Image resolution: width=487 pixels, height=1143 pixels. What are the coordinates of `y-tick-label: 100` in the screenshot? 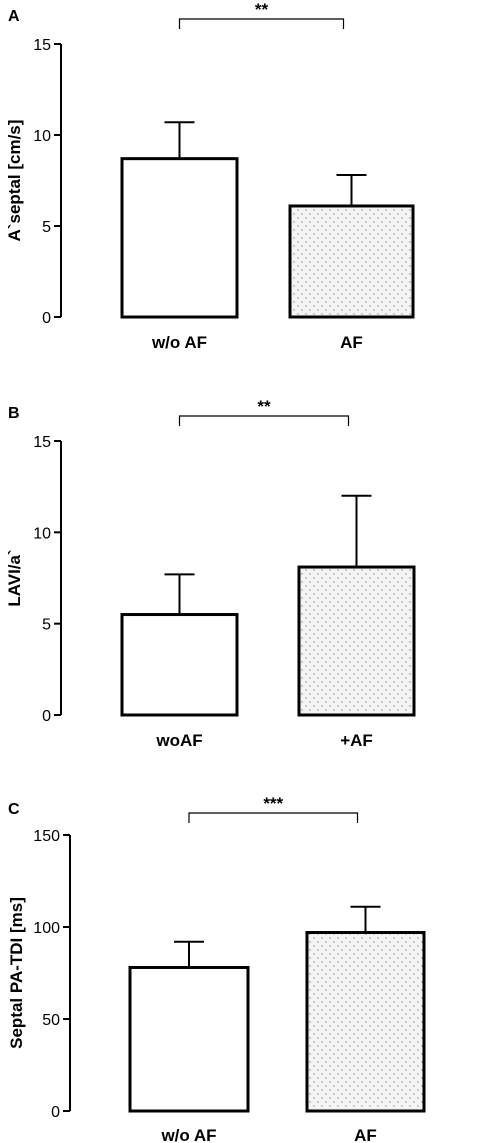 It's located at (46, 928).